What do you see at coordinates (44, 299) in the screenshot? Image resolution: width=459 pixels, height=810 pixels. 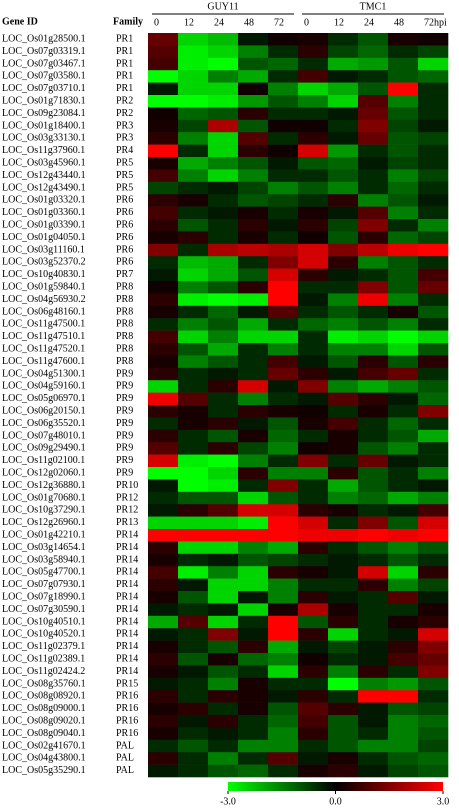 I see `gene-label: LOC_Os04g56930.2` at bounding box center [44, 299].